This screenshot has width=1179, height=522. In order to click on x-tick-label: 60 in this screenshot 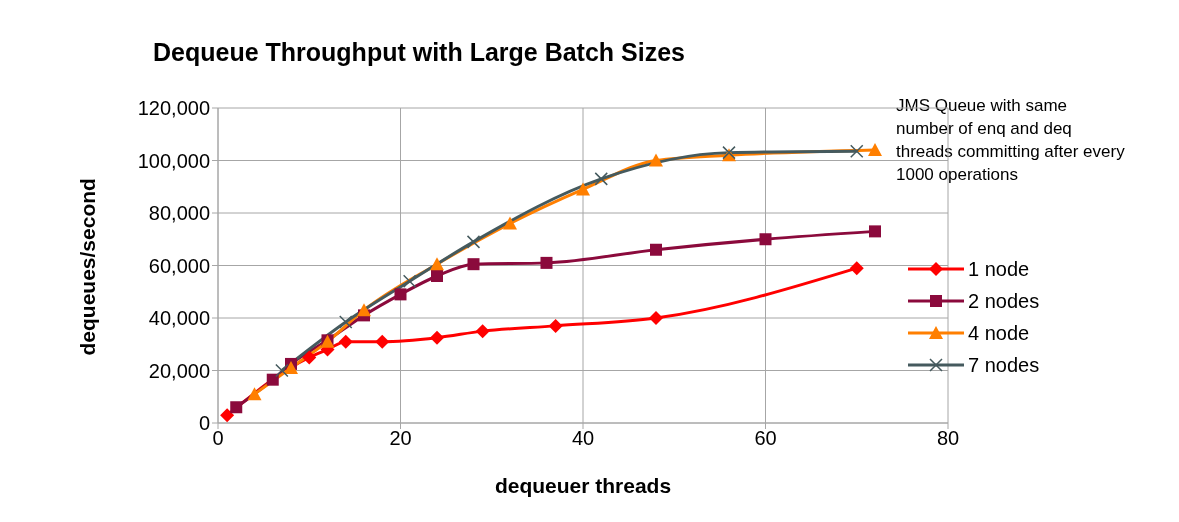, I will do `click(765, 438)`.